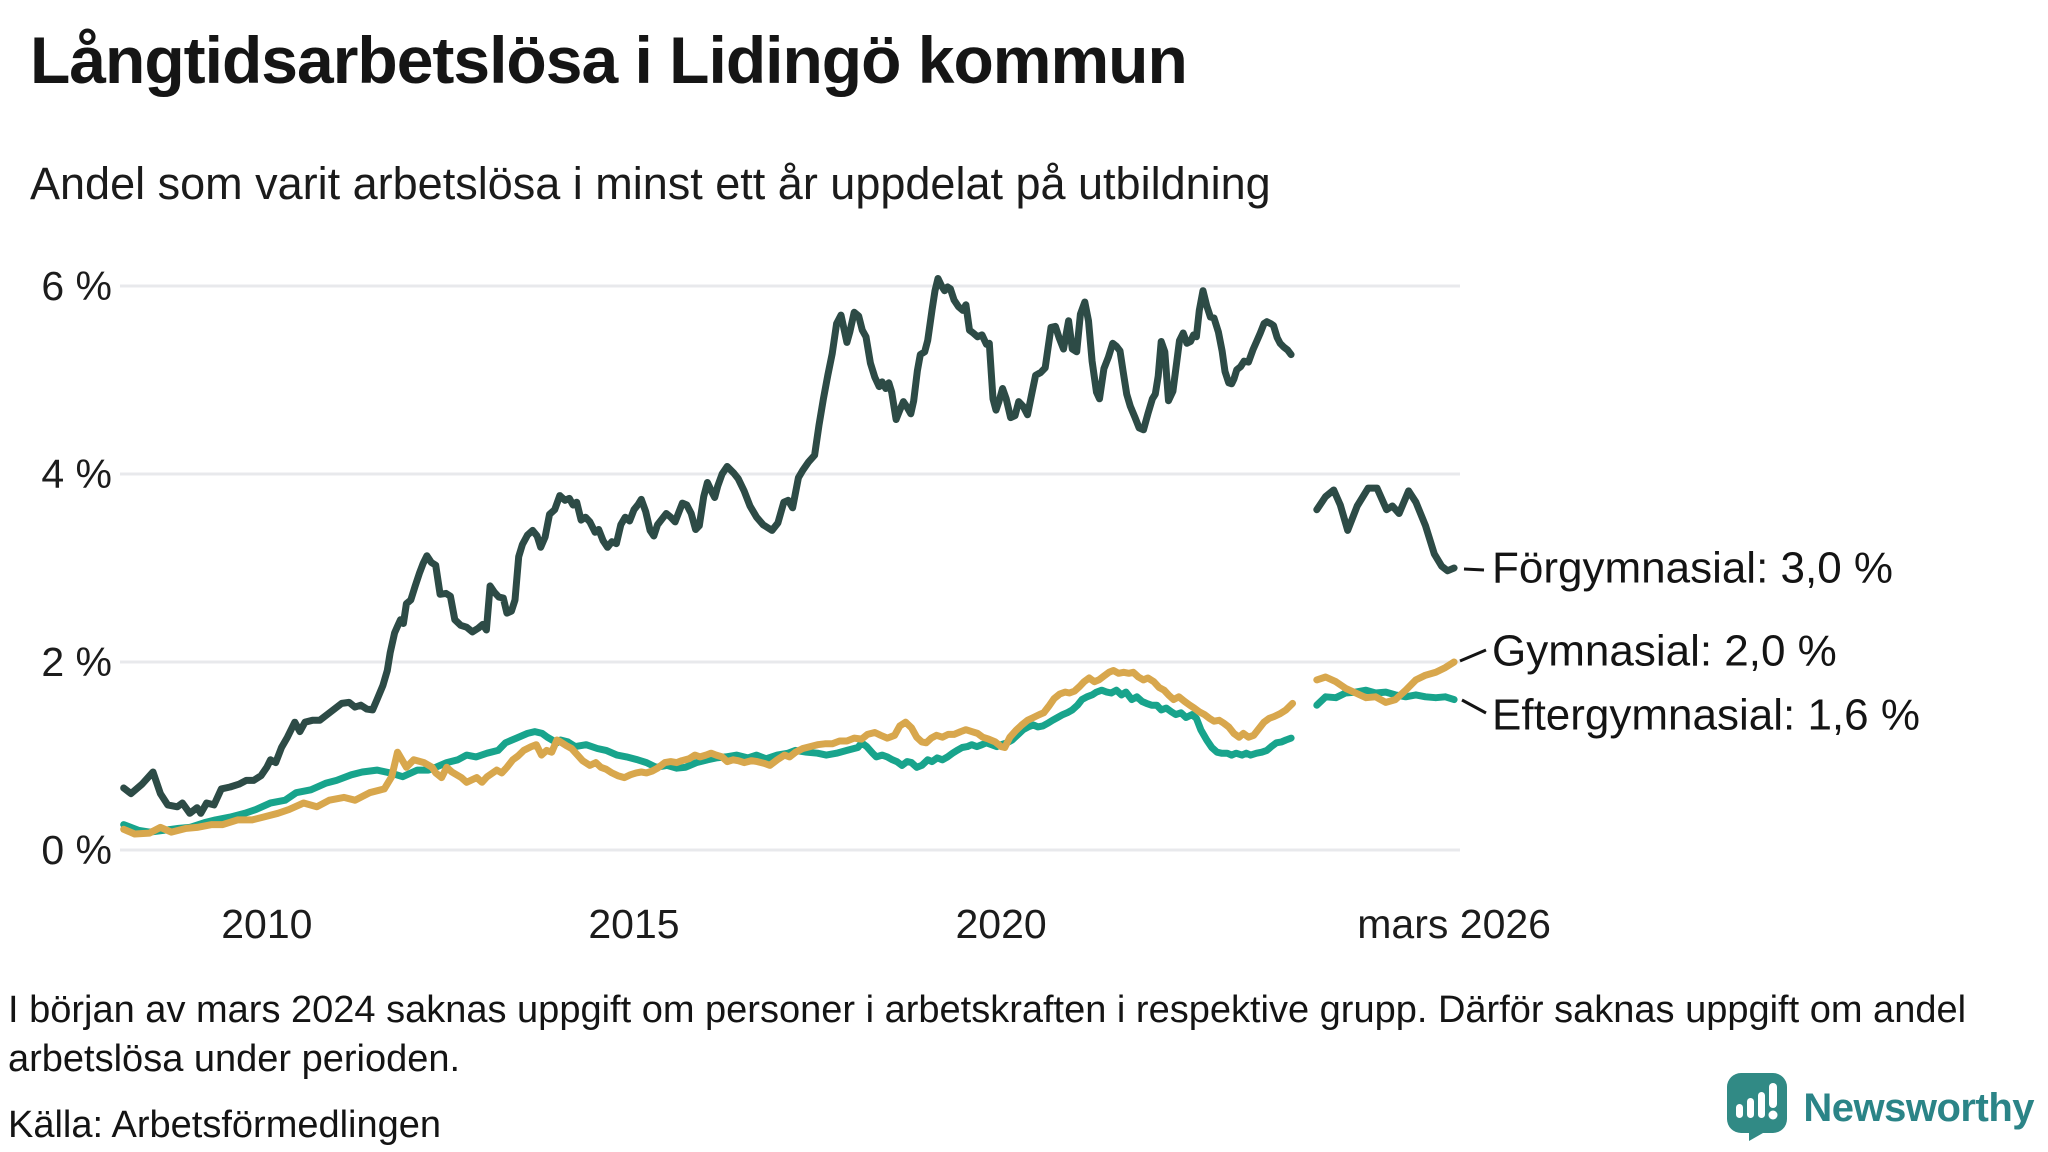 The image size is (2048, 1152). Describe the element at coordinates (1454, 924) in the screenshot. I see `x-tick-label: mars 2026` at that location.